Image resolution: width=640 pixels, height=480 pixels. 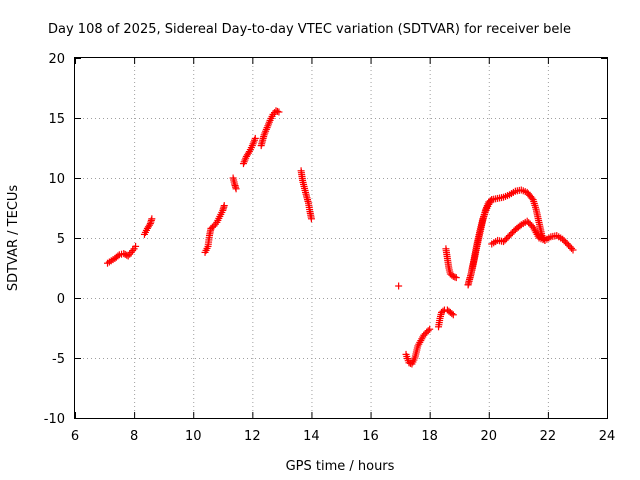 What do you see at coordinates (56, 59) in the screenshot?
I see `y-tick-label: 20` at bounding box center [56, 59].